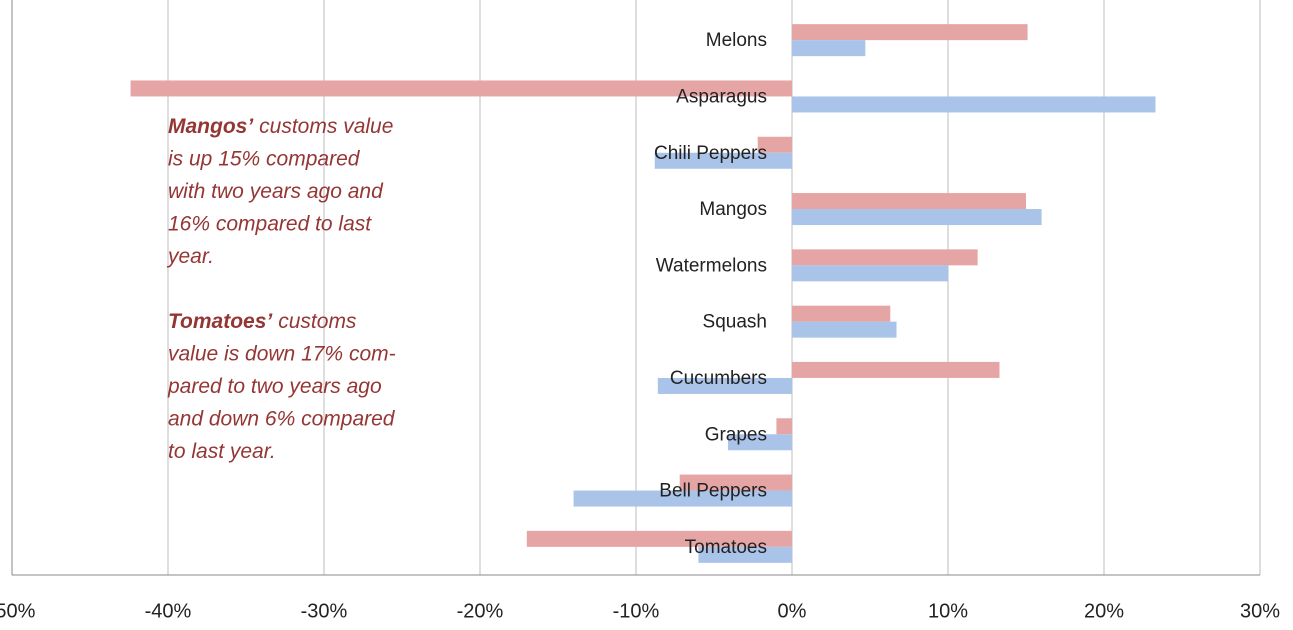 The image size is (1293, 630). Describe the element at coordinates (222, 451) in the screenshot. I see `annotation-line: to last year.` at that location.